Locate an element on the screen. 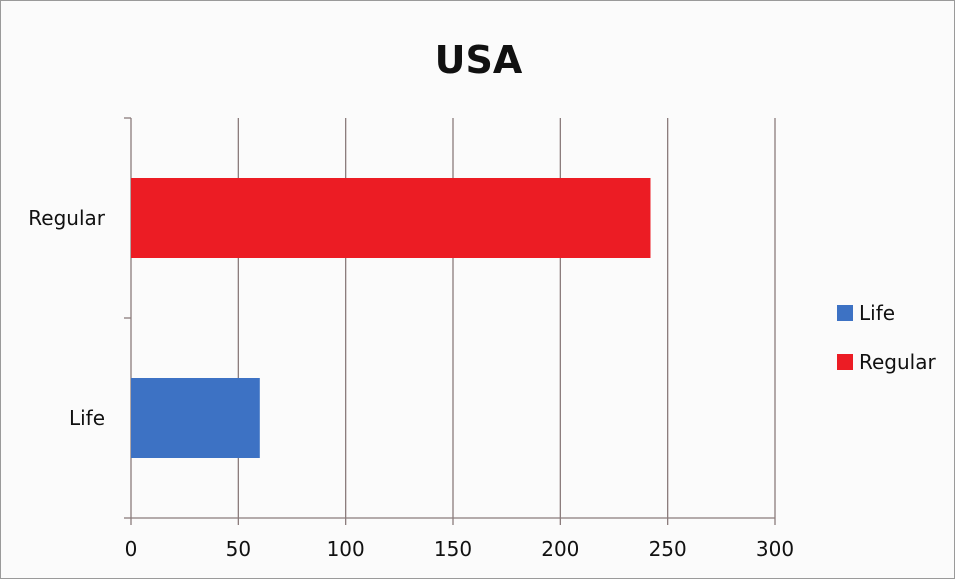 This screenshot has width=957, height=581. legend-label: Life is located at coordinates (877, 313).